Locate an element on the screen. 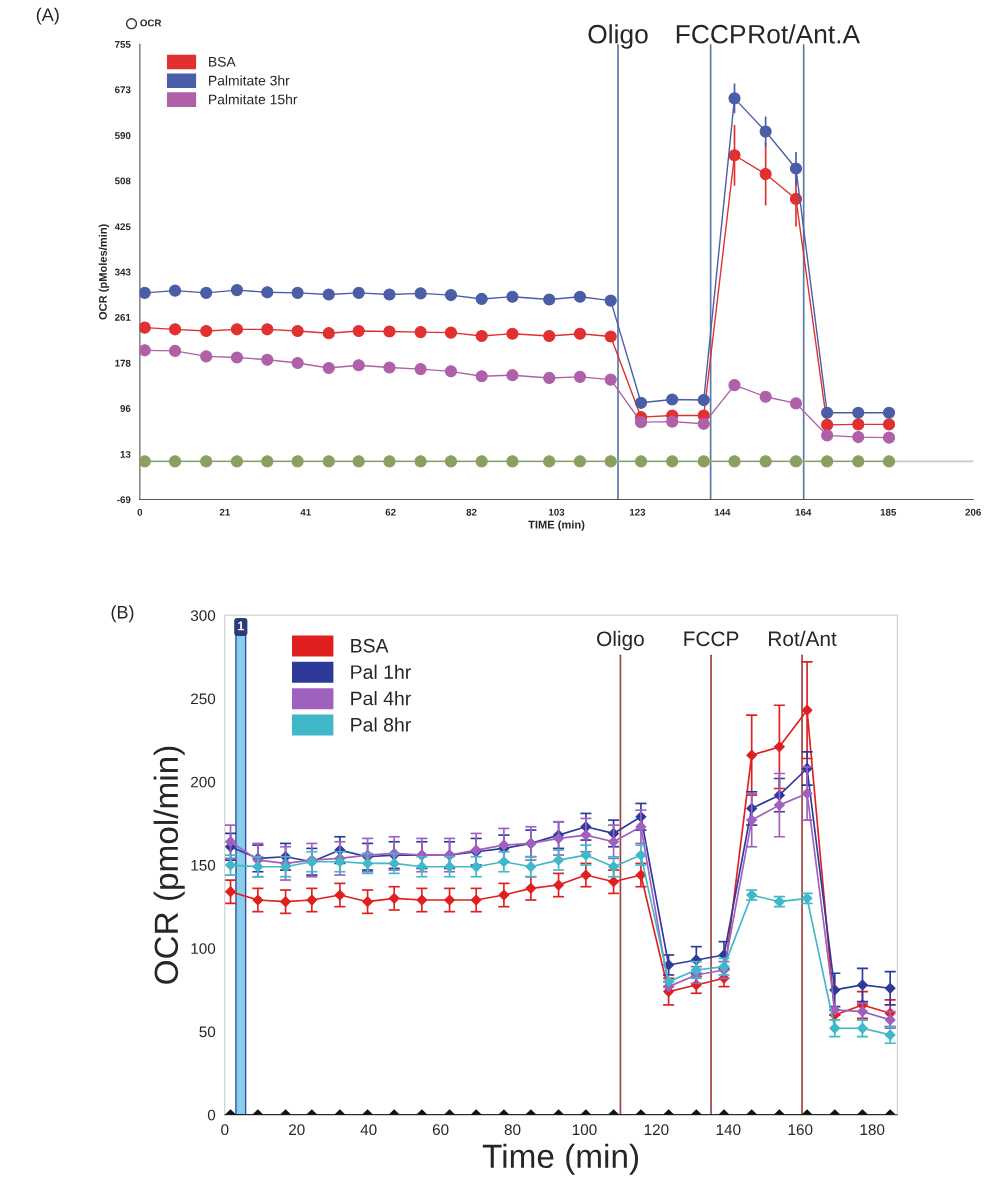  x-tick-label: 82 is located at coordinates (471, 512).